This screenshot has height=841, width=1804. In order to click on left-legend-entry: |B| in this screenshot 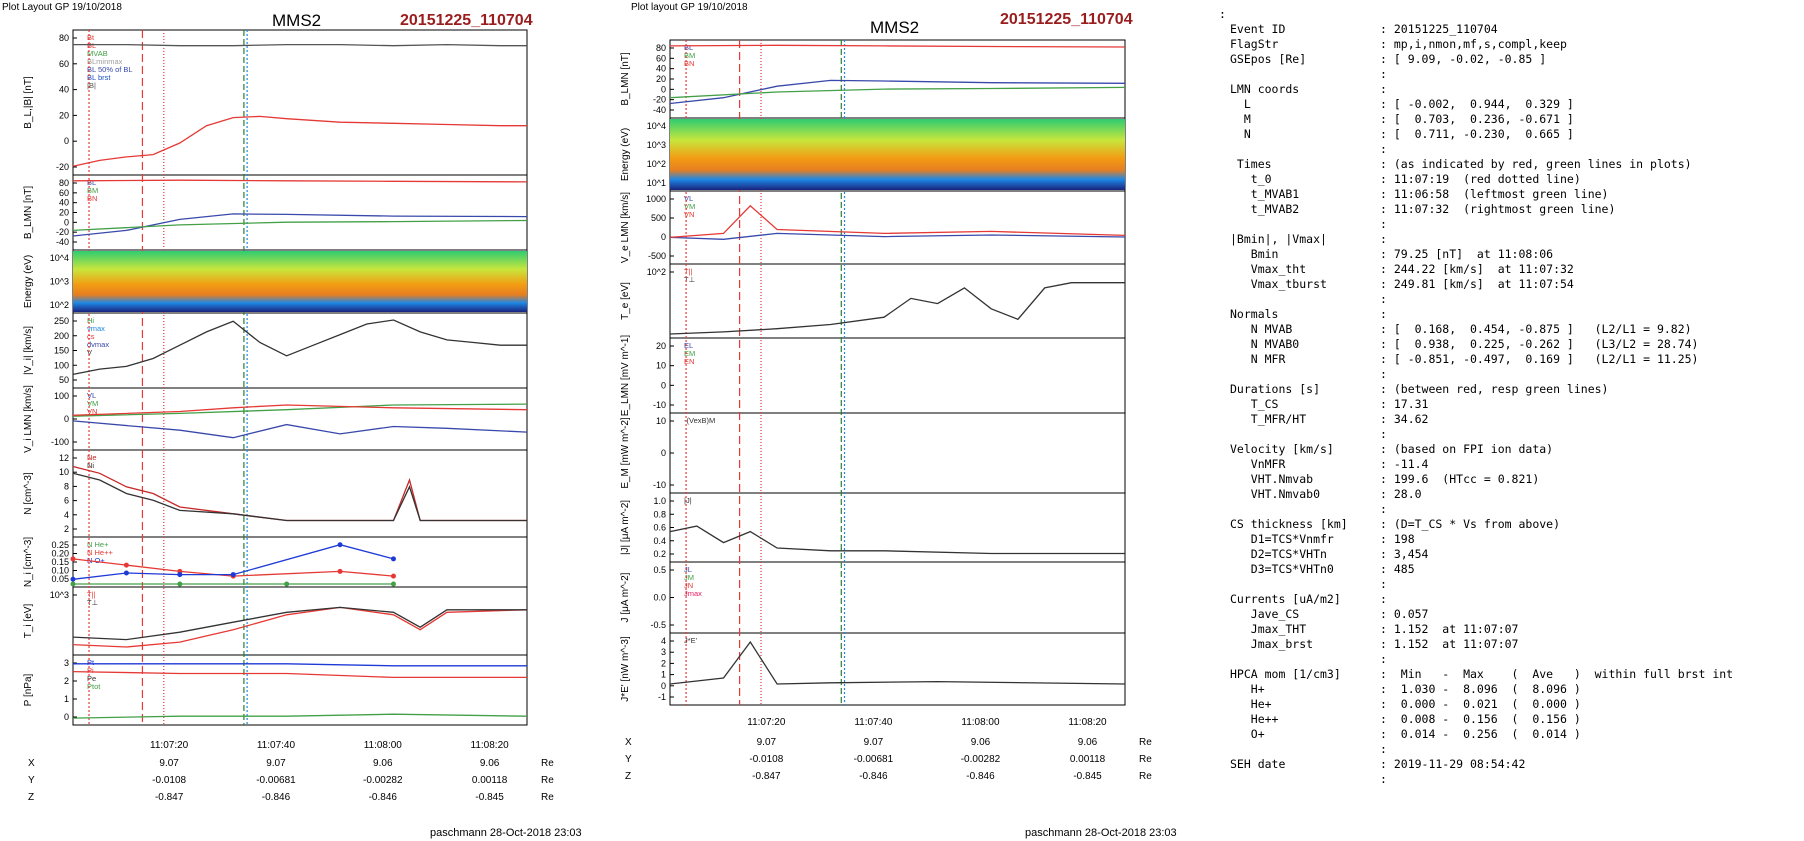, I will do `click(91, 85)`.